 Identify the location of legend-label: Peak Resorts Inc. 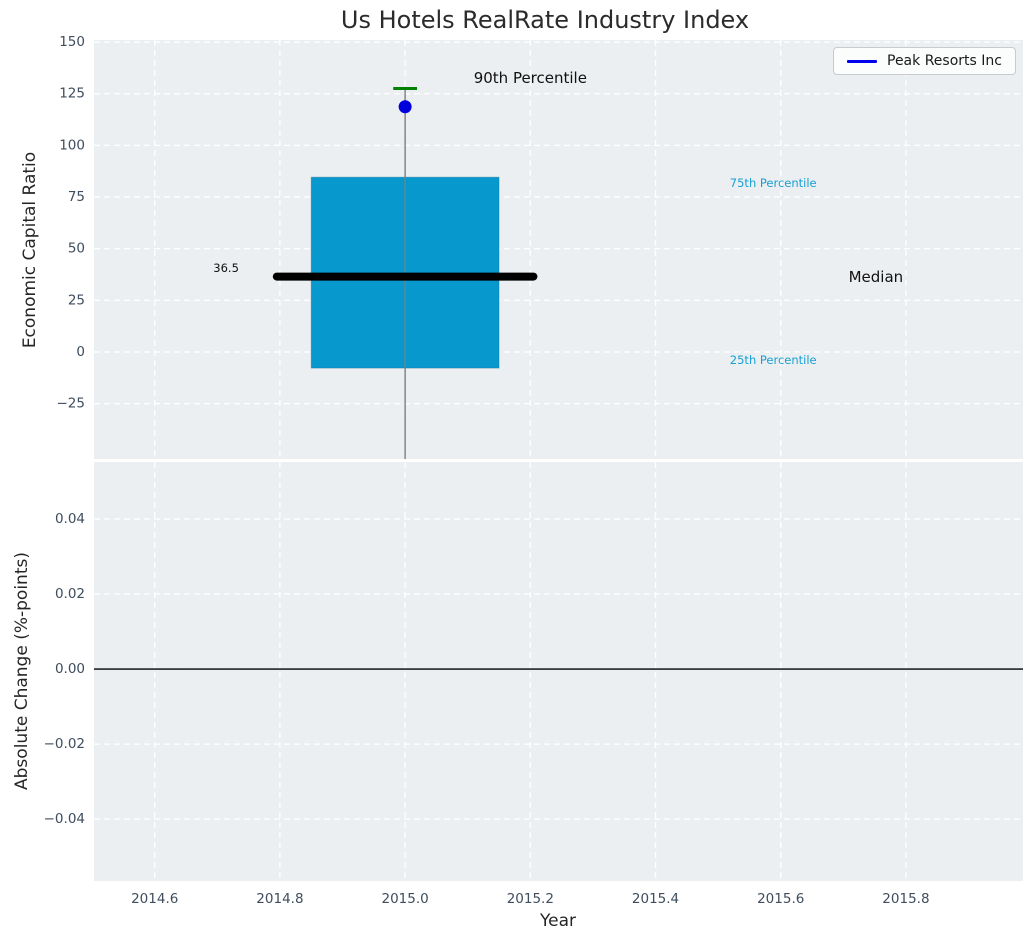
(944, 61).